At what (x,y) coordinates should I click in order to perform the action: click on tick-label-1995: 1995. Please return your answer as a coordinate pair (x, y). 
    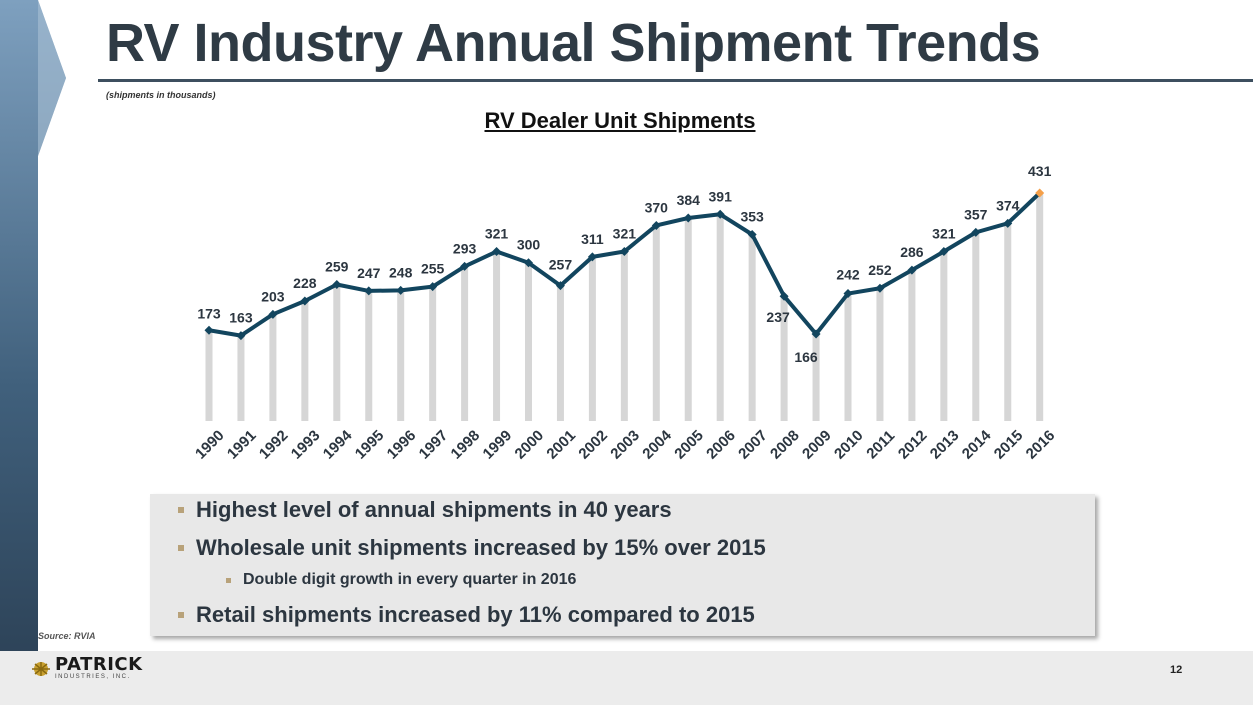
    Looking at the image, I should click on (370, 445).